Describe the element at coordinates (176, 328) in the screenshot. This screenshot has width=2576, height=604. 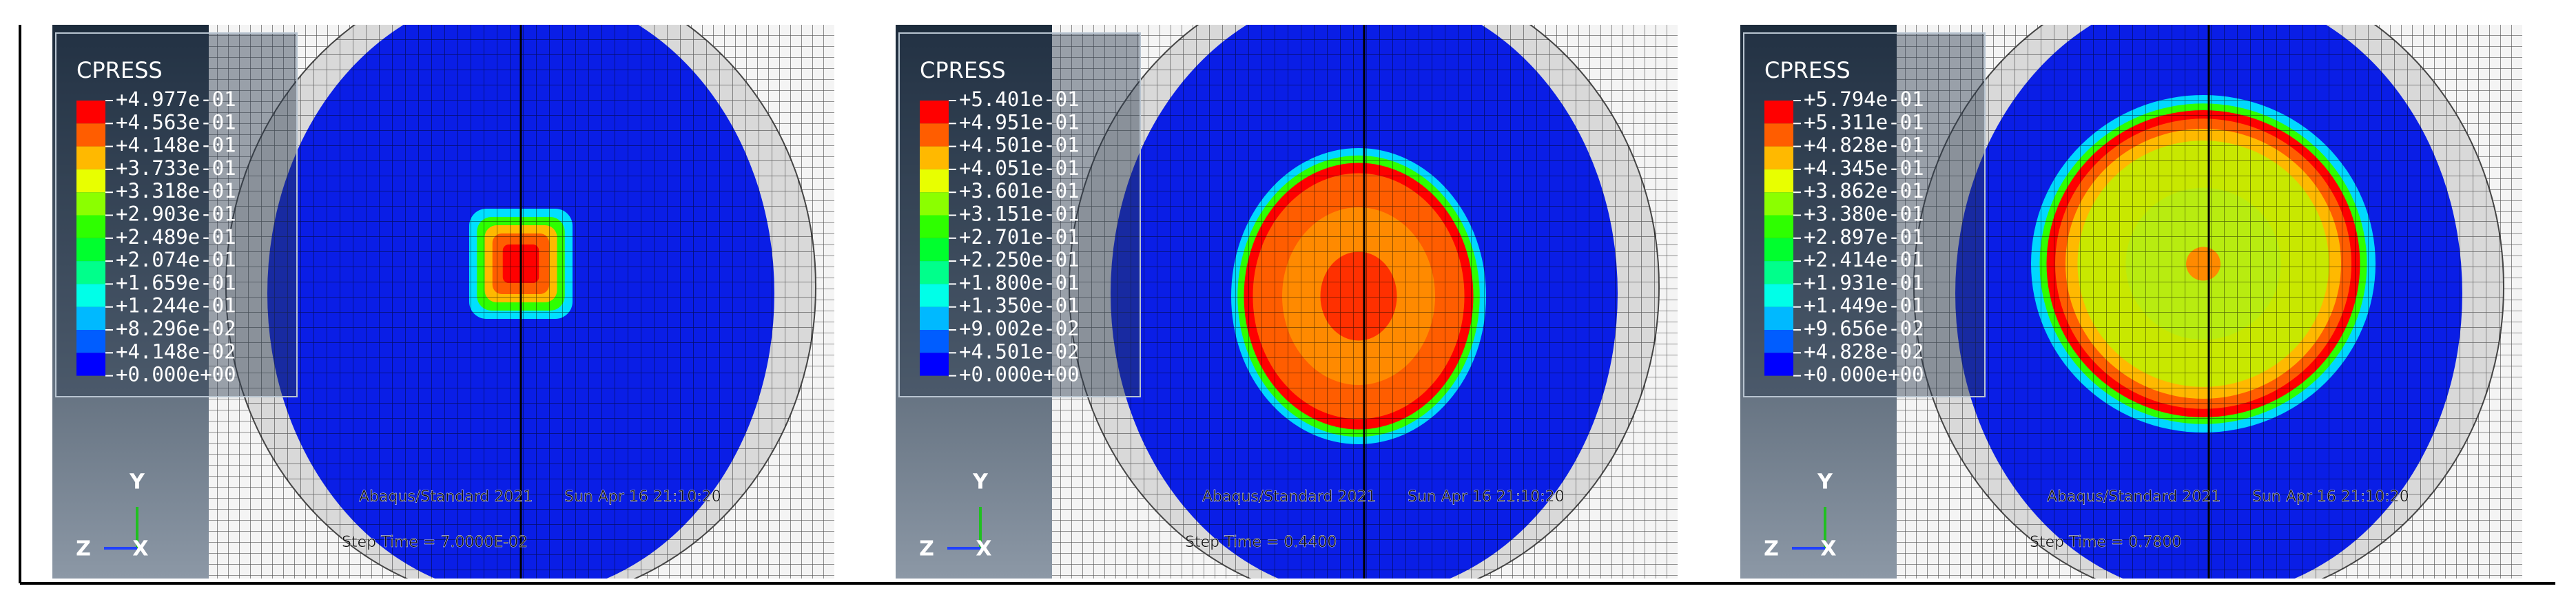
I see `legend-label: +8.296e-02` at that location.